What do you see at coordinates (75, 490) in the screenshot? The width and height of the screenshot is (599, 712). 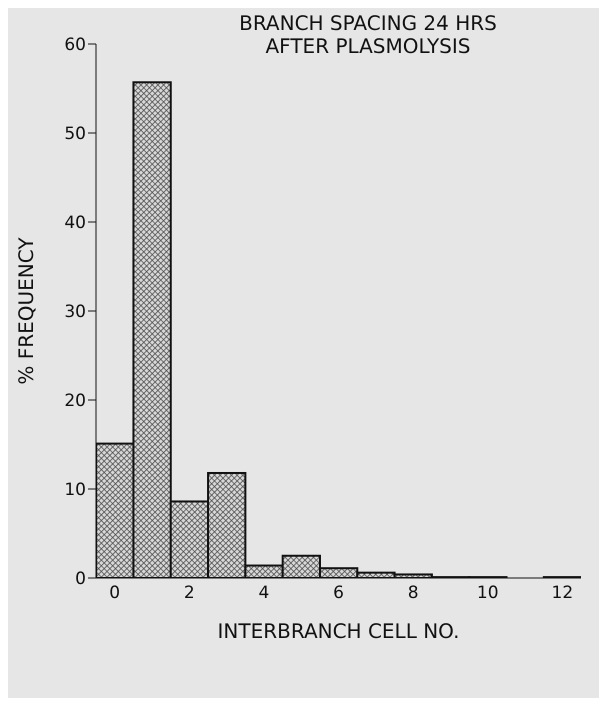 I see `y-tick-label: 10` at bounding box center [75, 490].